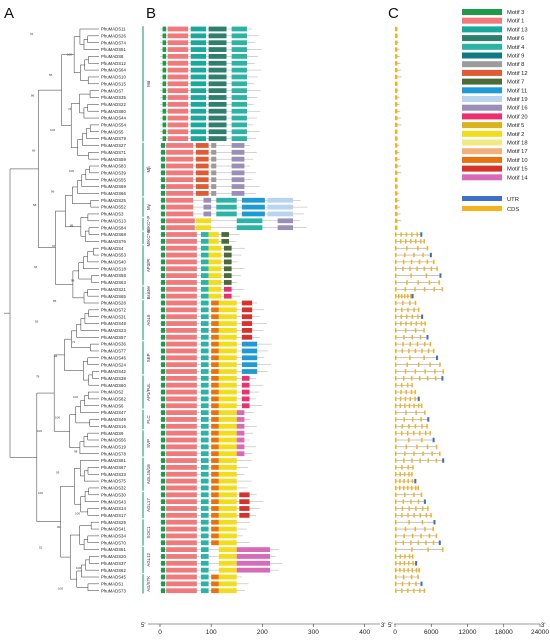 Image resolution: width=550 pixels, height=643 pixels. I want to click on gene-label: PhuMADS1, so click(112, 583).